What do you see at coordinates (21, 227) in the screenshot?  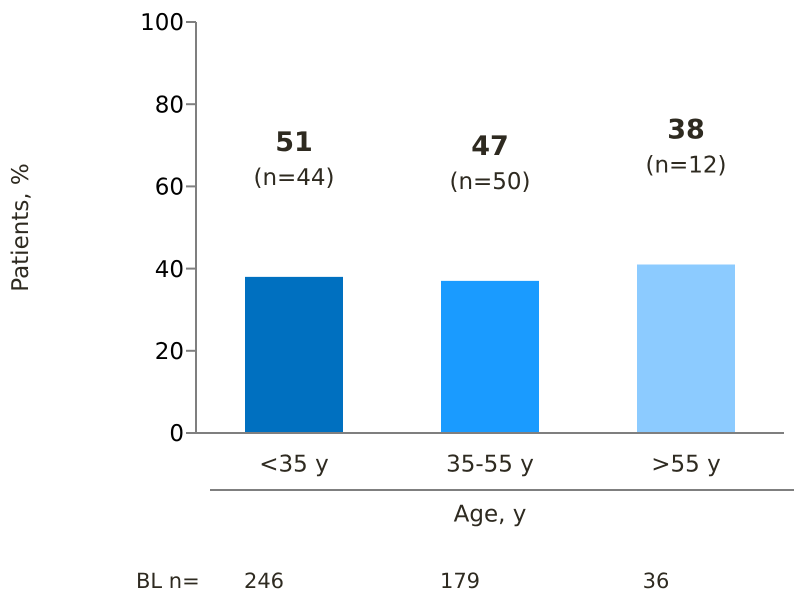 I see `y-axis-title: Patients, %` at bounding box center [21, 227].